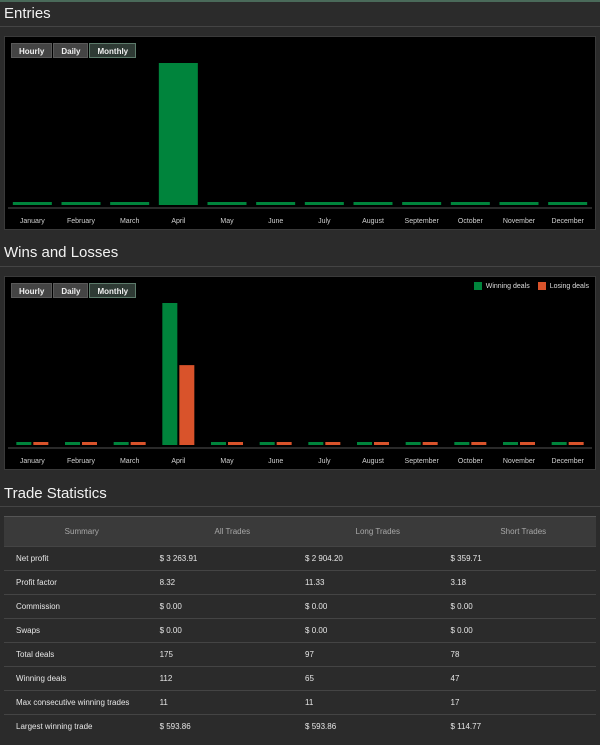 The image size is (600, 745). Describe the element at coordinates (55, 493) in the screenshot. I see `trade-statistics-title: Trade Statistics` at that location.